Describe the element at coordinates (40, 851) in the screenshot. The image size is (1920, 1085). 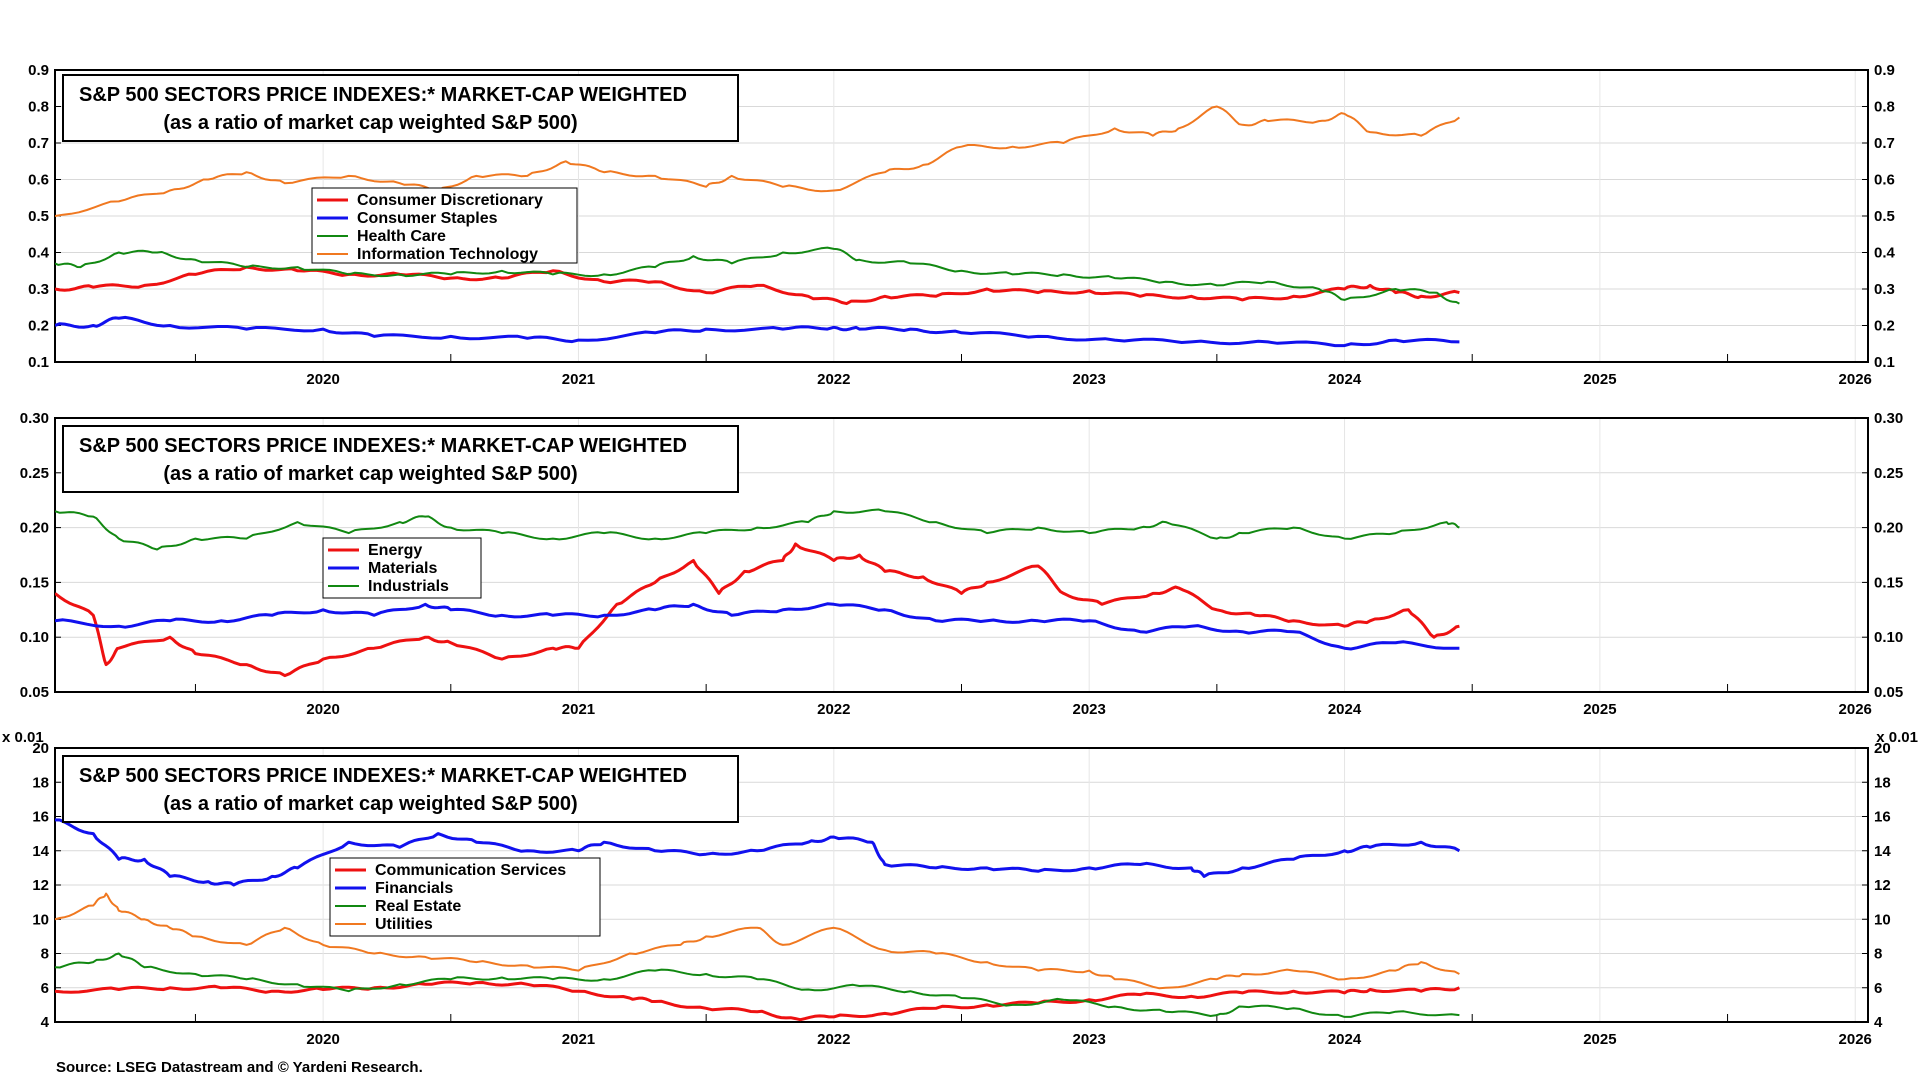
I see `y-tick-label-left: 14` at that location.